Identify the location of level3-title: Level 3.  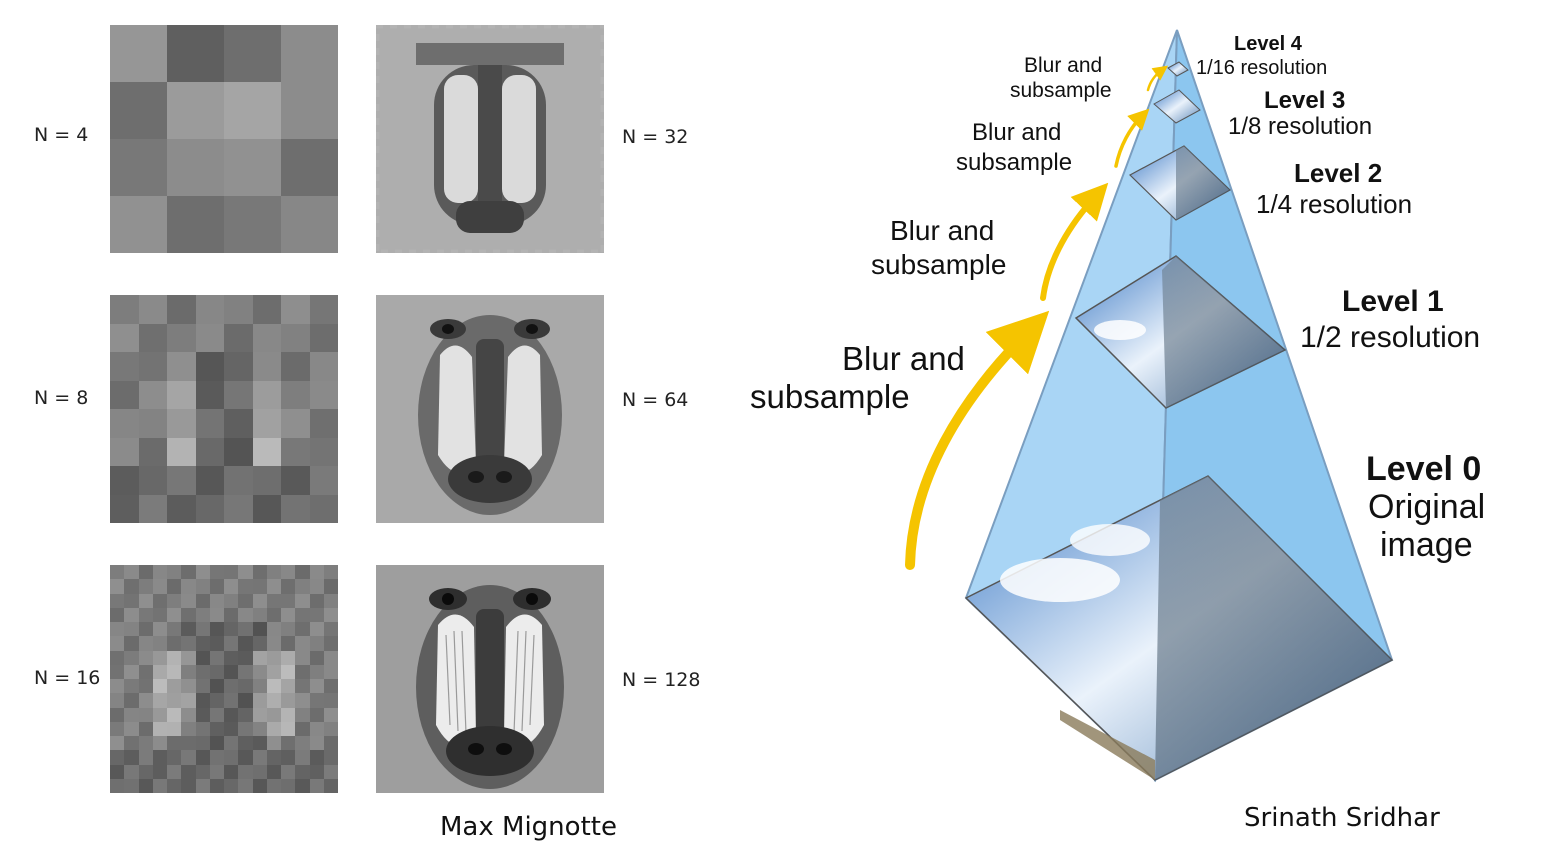
(1304, 100).